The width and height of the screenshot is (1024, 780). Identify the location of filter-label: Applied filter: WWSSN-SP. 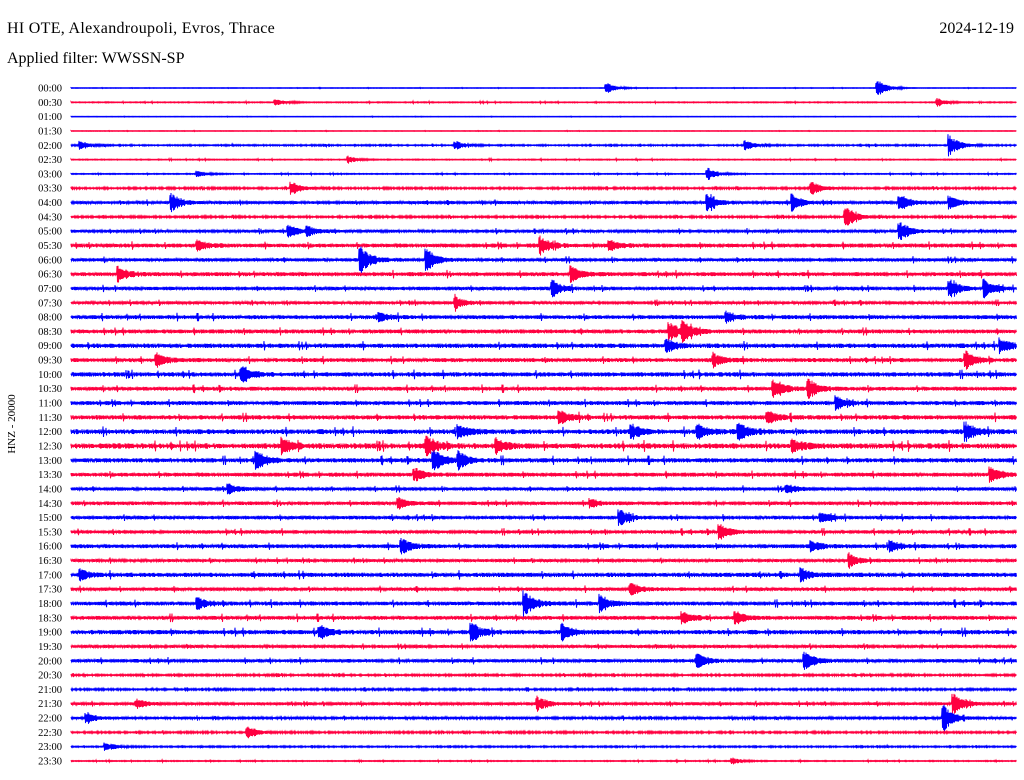
(96, 58).